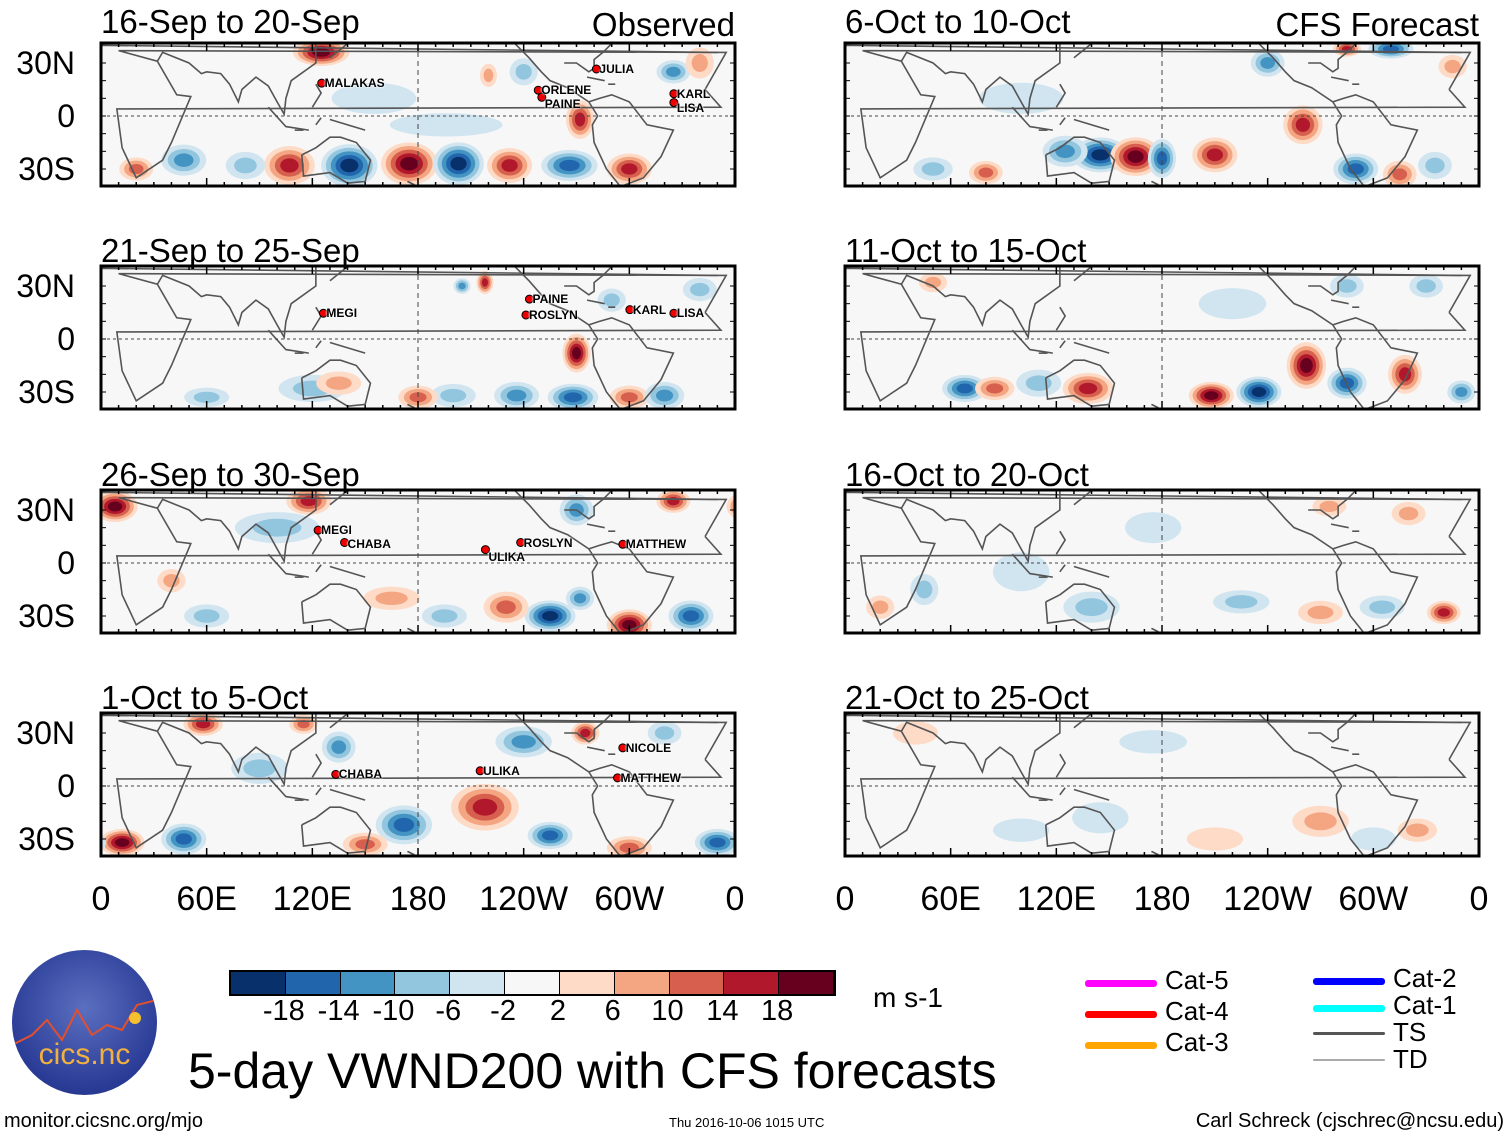 This screenshot has height=1137, width=1510. Describe the element at coordinates (550, 299) in the screenshot. I see `storm-label: PAINE` at that location.